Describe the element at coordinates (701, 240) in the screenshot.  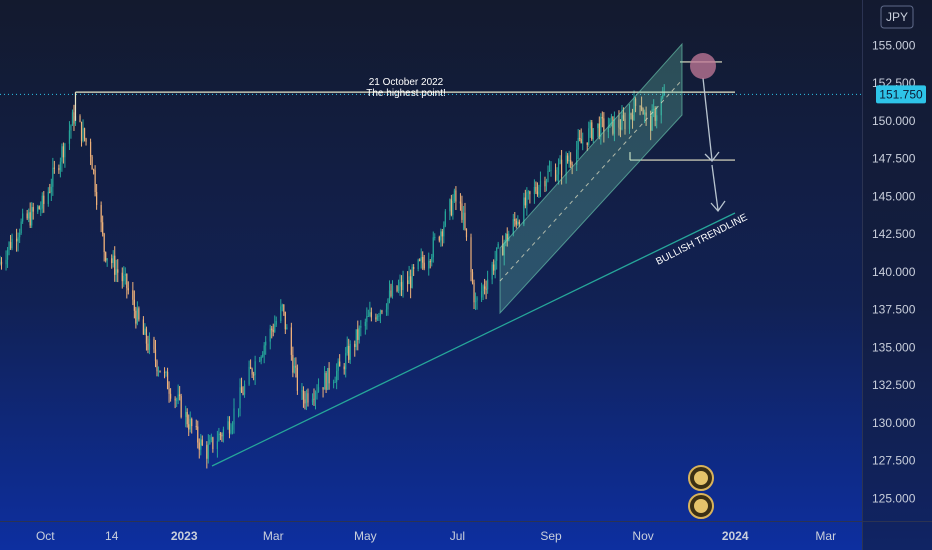
I see `trendline-label: BULLISH TRENDLINE` at that location.